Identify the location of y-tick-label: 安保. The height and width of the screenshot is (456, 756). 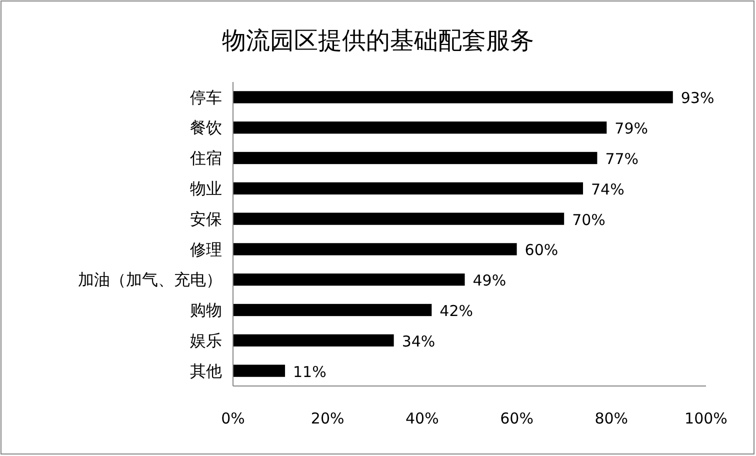
(206, 218).